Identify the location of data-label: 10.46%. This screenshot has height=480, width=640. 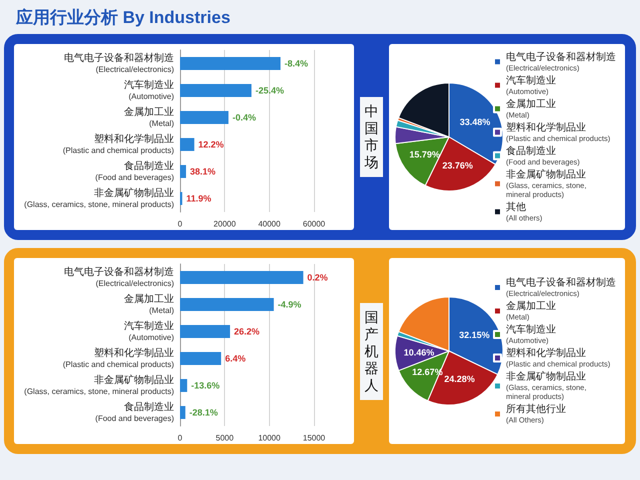
(419, 352).